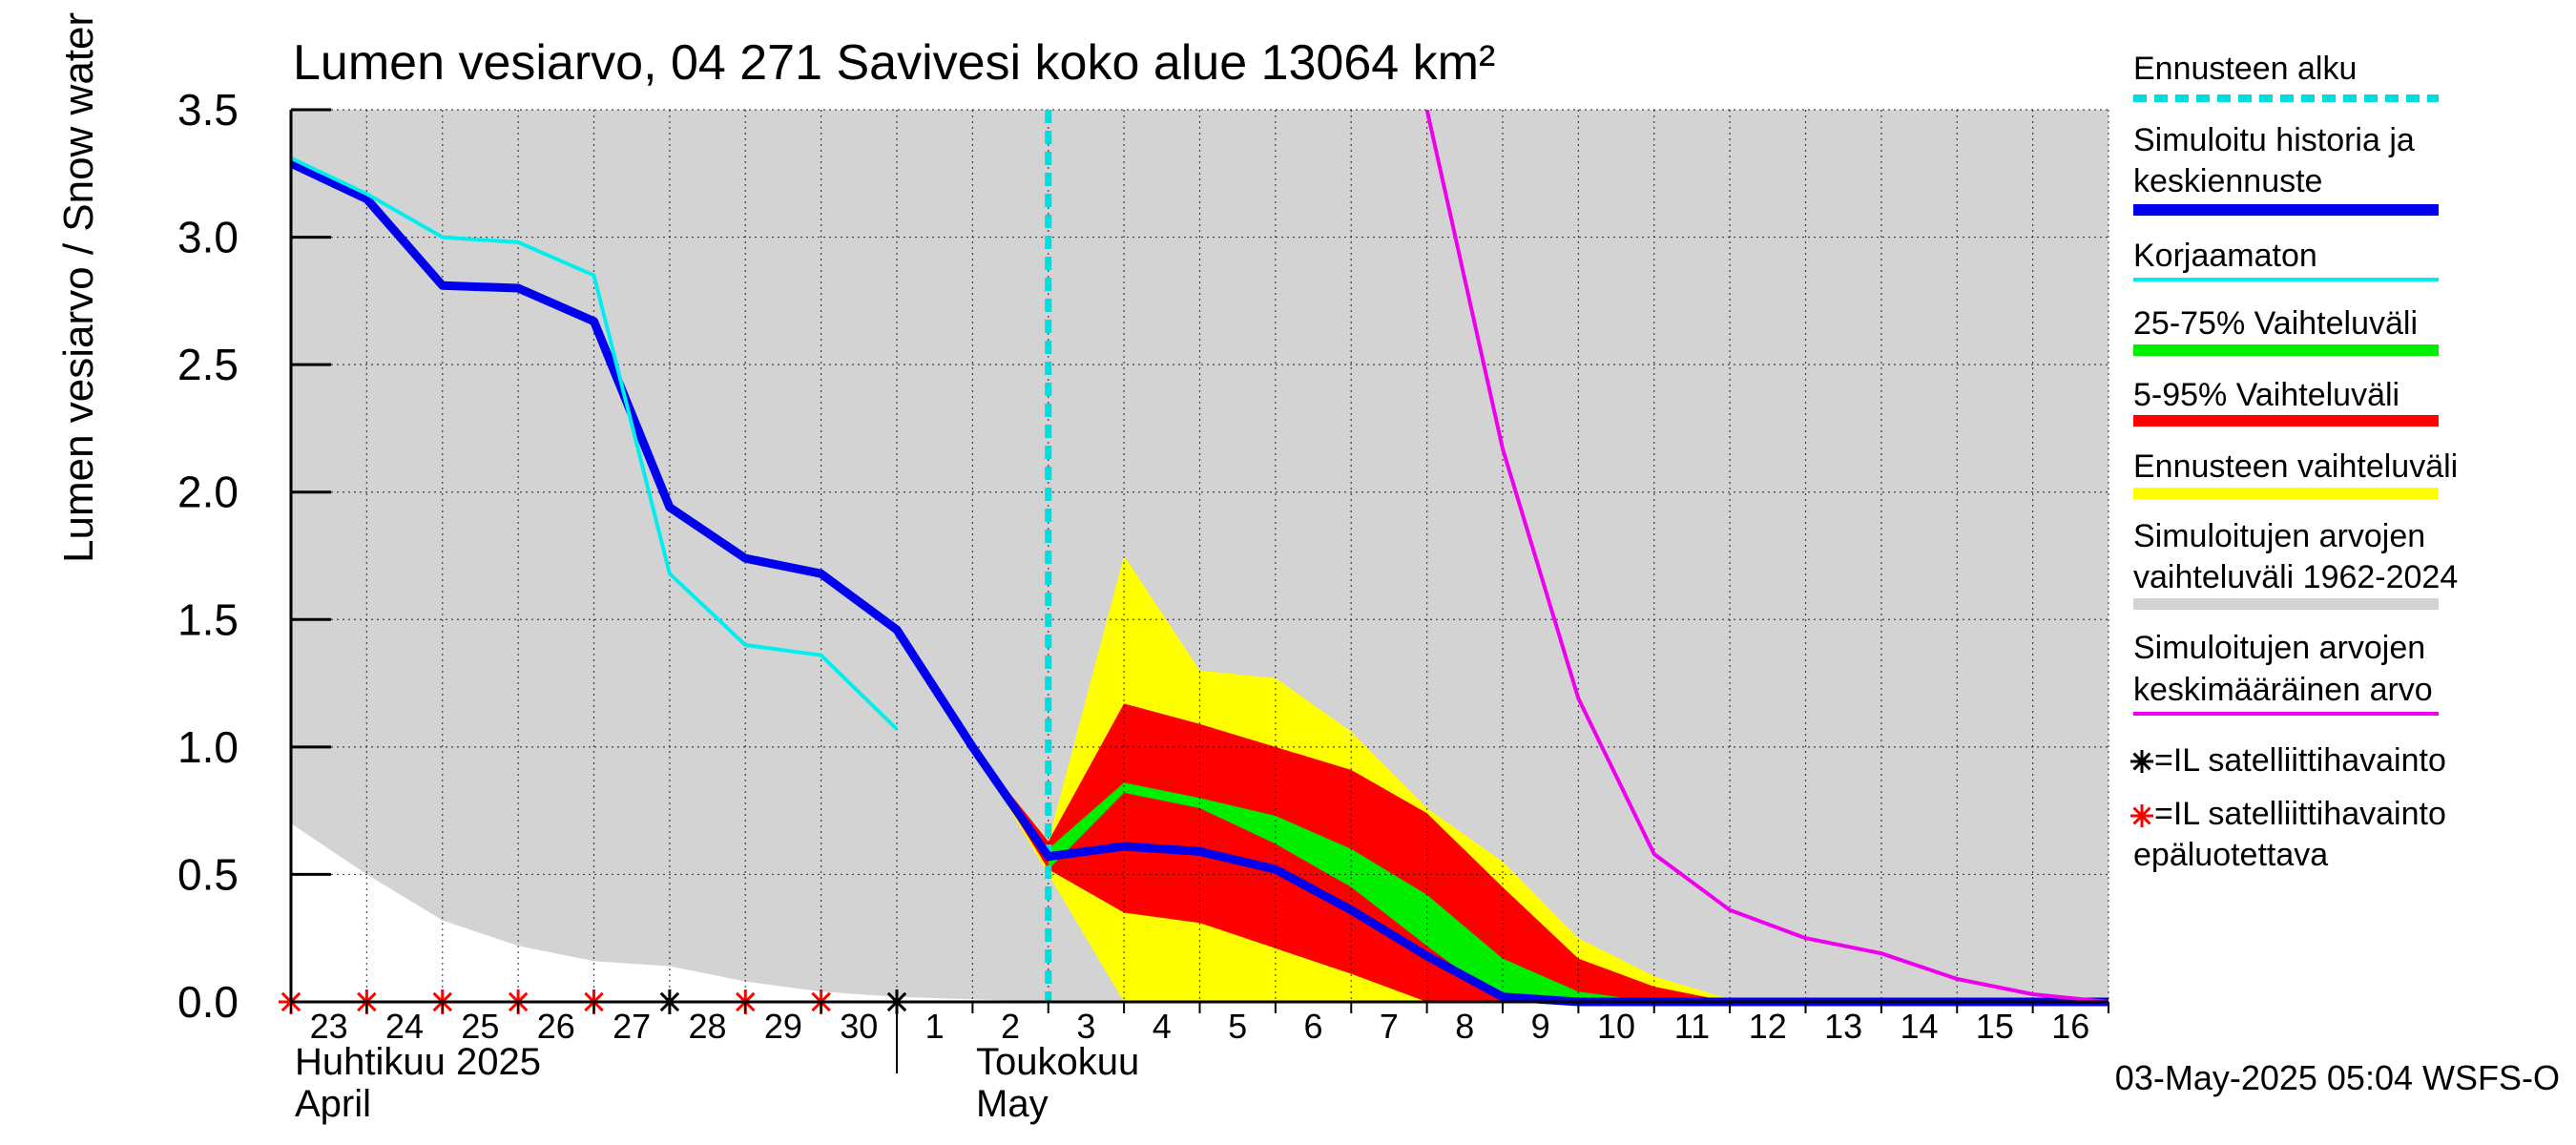  Describe the element at coordinates (1464, 1026) in the screenshot. I see `x-tick-label: 8` at that location.